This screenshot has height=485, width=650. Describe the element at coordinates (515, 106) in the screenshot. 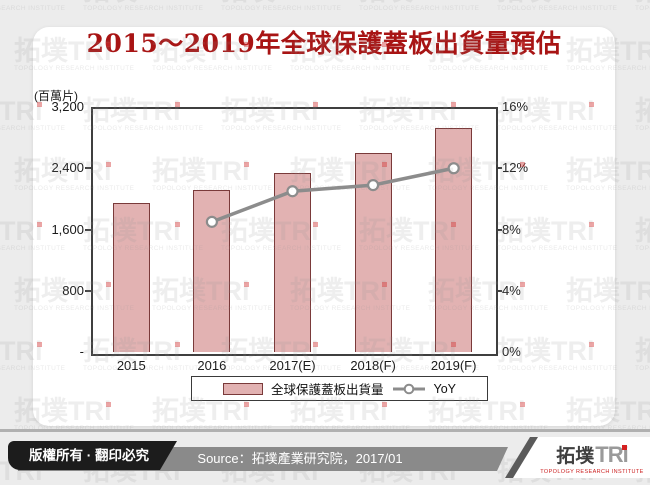

I see `y2-axis-tick-label: 16%` at that location.